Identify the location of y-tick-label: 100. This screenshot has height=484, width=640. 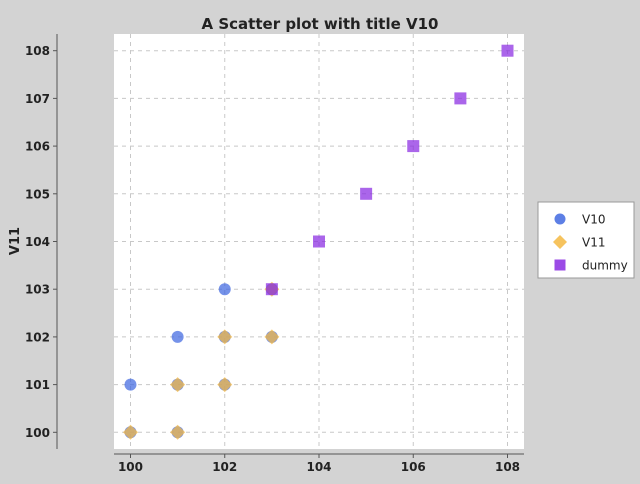
(37, 433).